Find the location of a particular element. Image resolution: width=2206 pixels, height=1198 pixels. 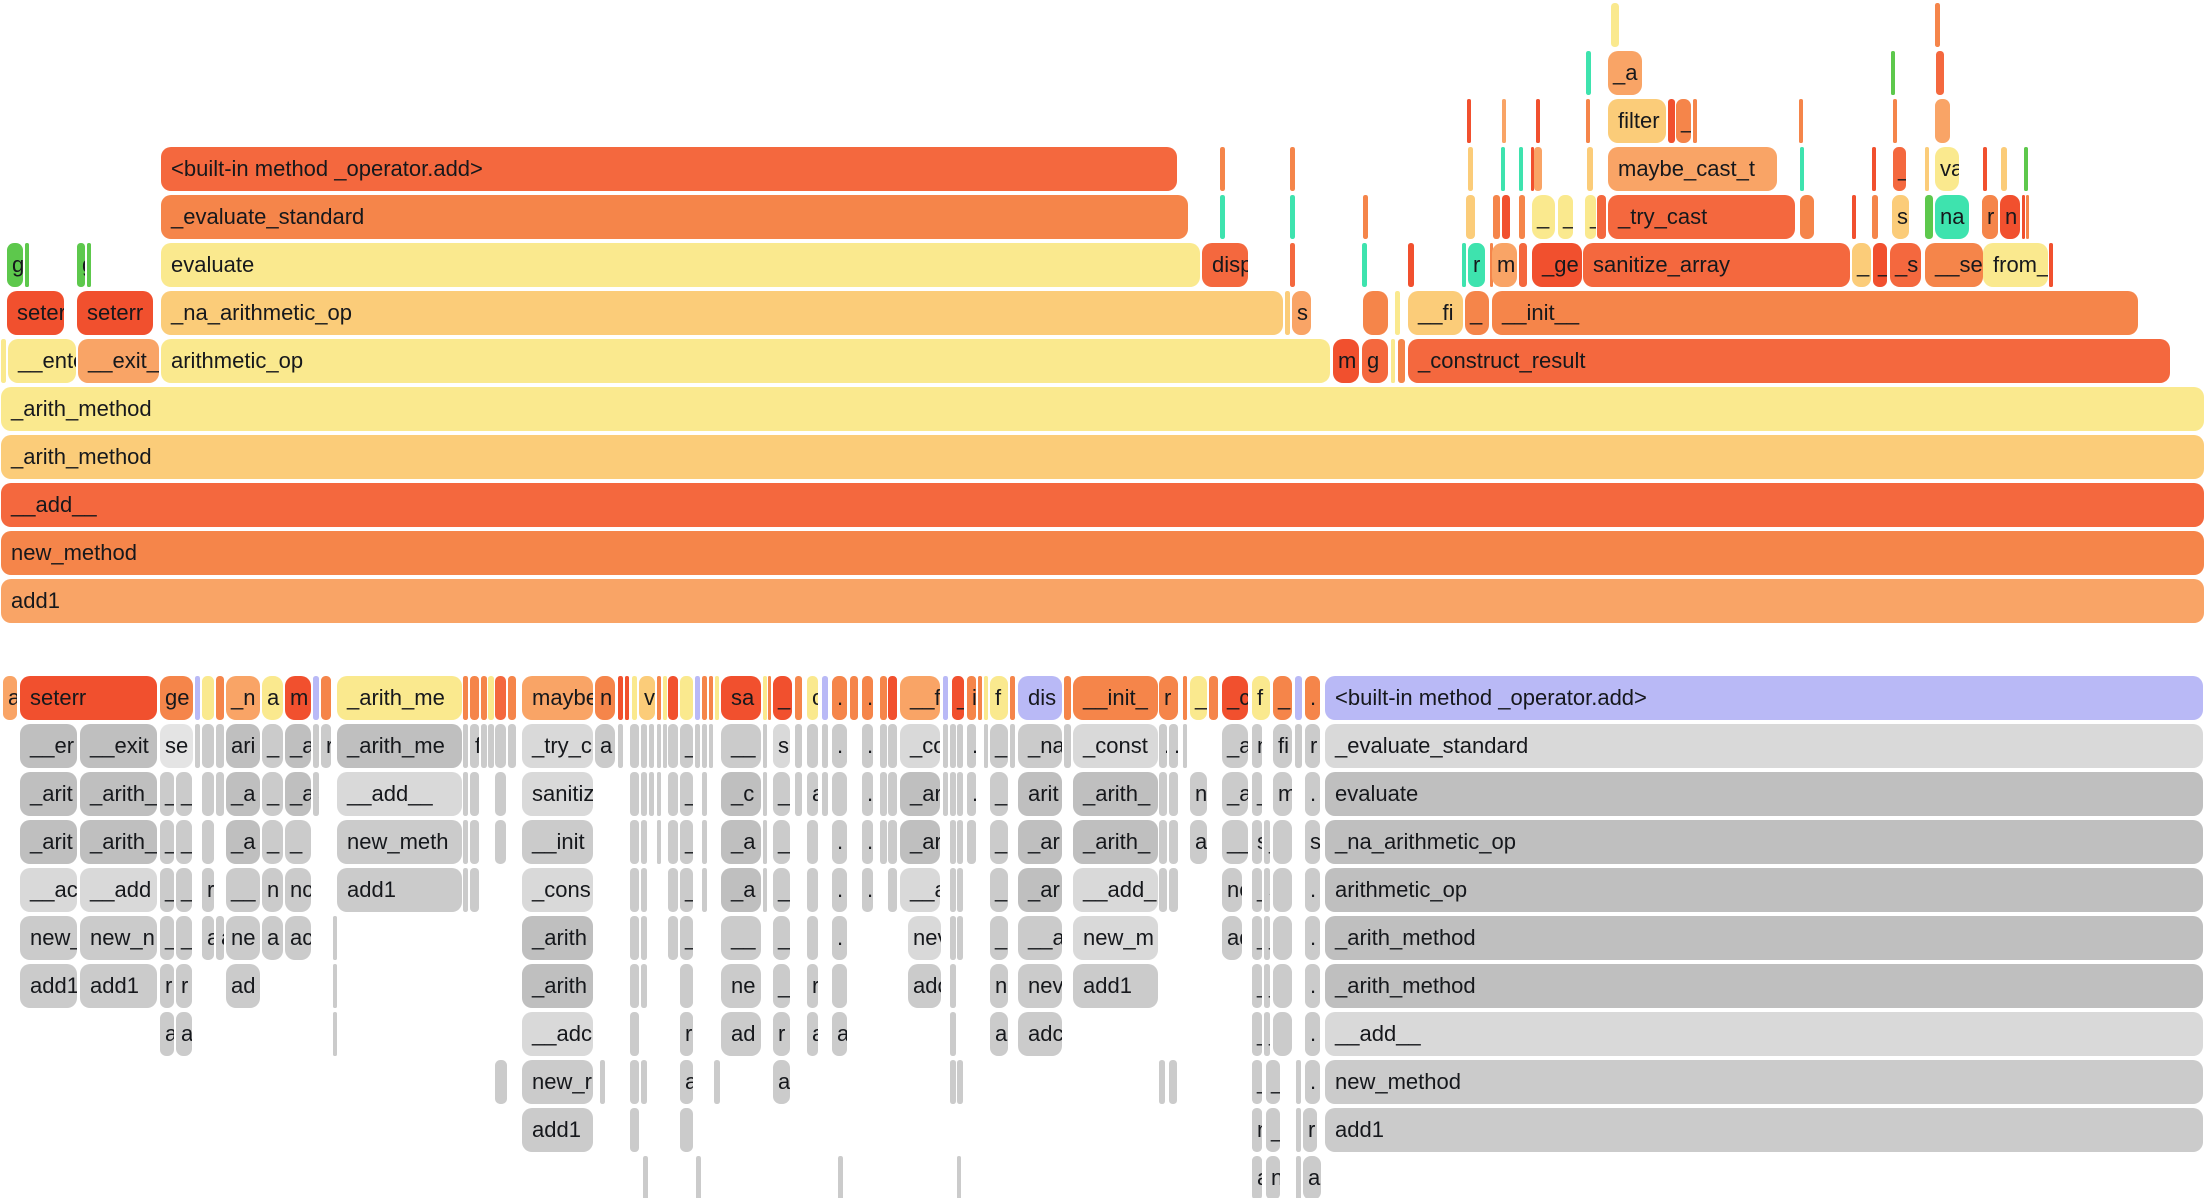

flame-bar: n is located at coordinates (1273, 1177).